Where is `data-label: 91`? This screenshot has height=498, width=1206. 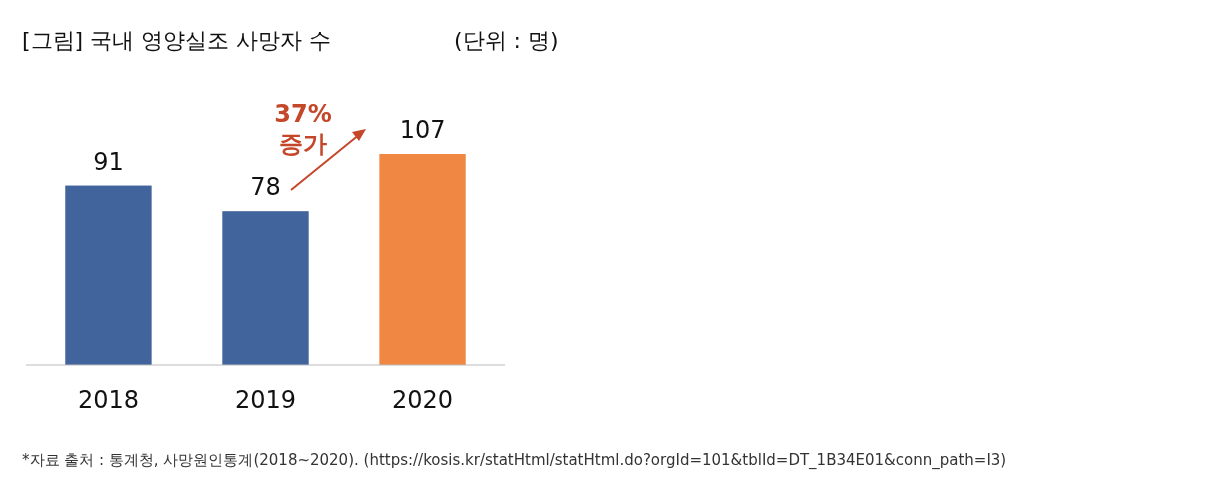 data-label: 91 is located at coordinates (108, 161).